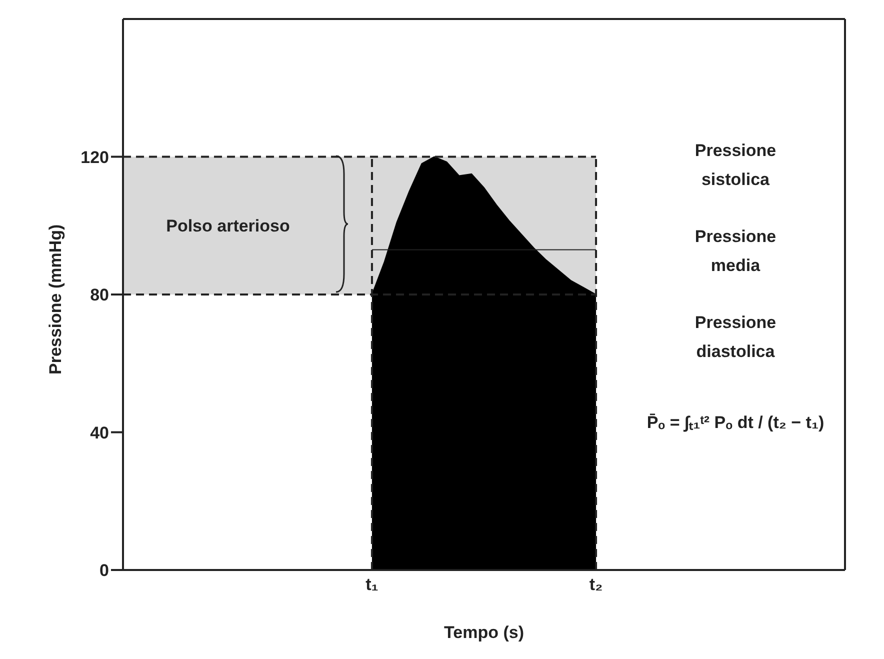  What do you see at coordinates (736, 165) in the screenshot?
I see `annotation: Pressione sistolica` at bounding box center [736, 165].